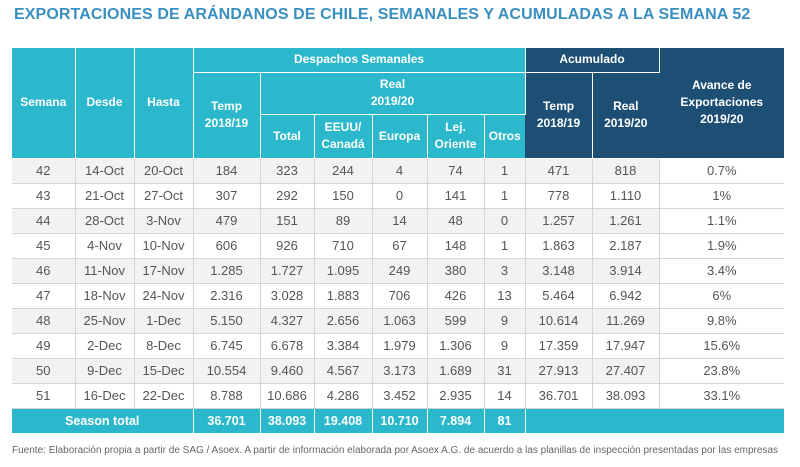 This screenshot has width=800, height=467. Describe the element at coordinates (559, 321) in the screenshot. I see `cell-acc-temp: 10.614` at that location.